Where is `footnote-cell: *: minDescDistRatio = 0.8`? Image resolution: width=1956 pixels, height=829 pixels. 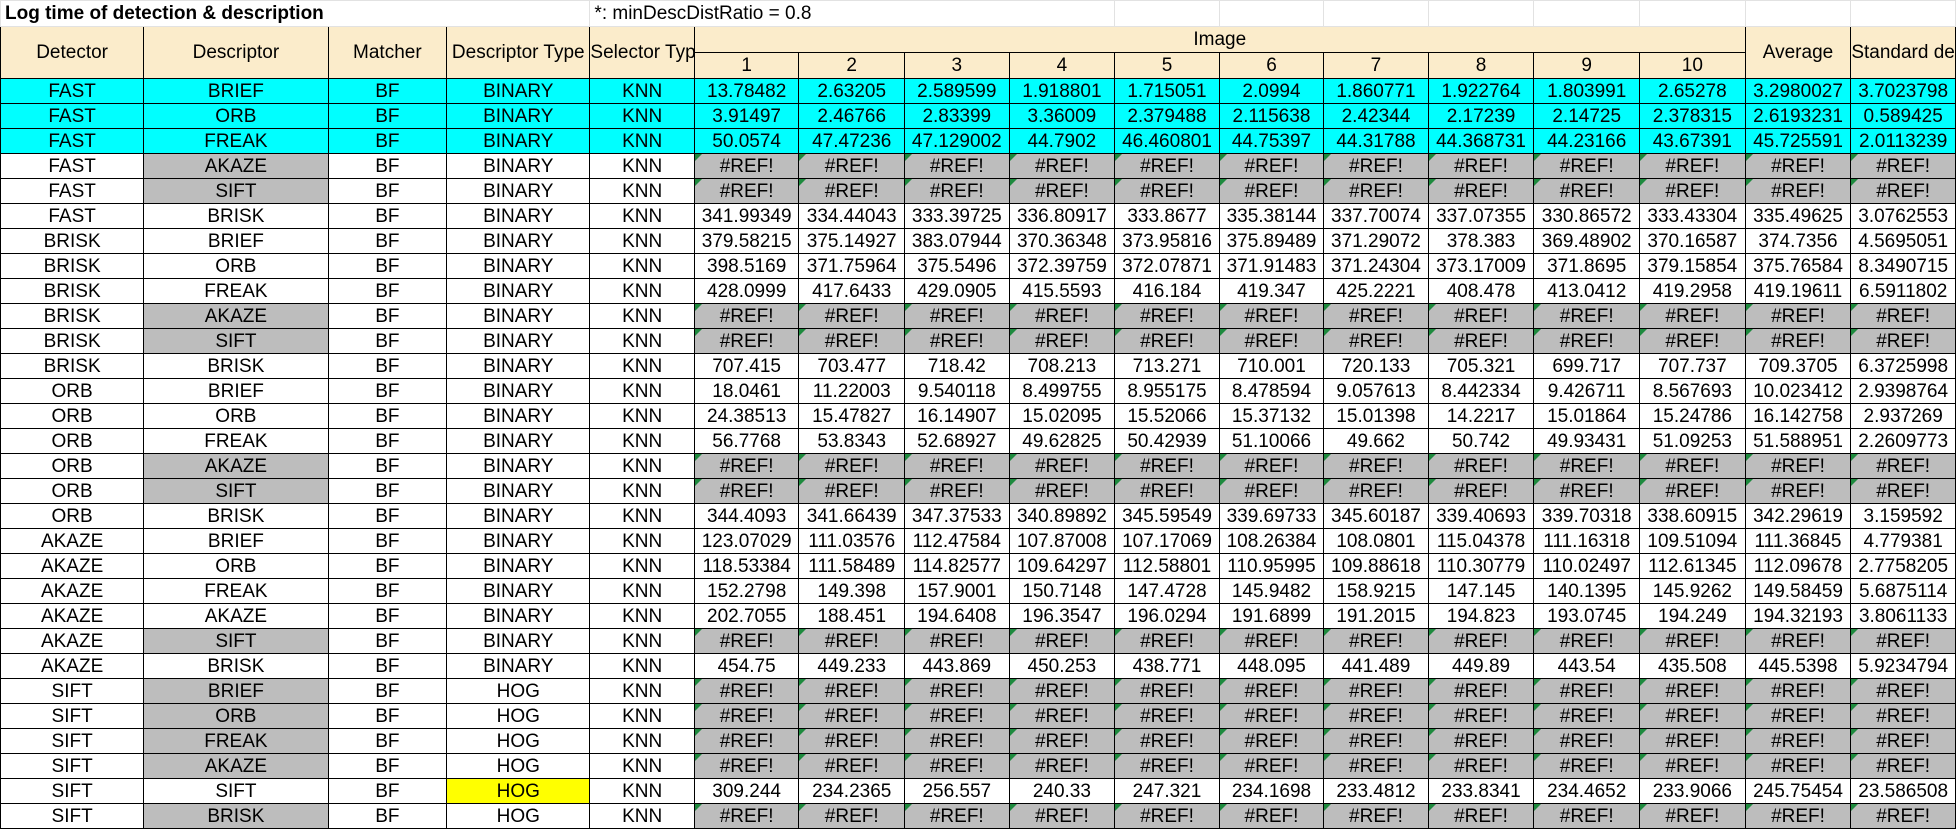 footnote-cell: *: minDescDistRatio = 0.8 is located at coordinates (852, 13).